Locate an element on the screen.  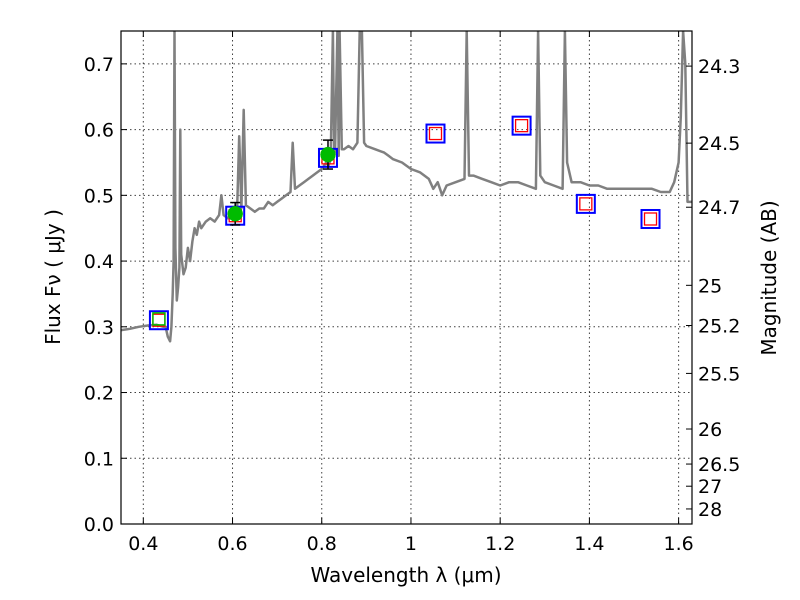
right-tick-label: 25 is located at coordinates (710, 286).